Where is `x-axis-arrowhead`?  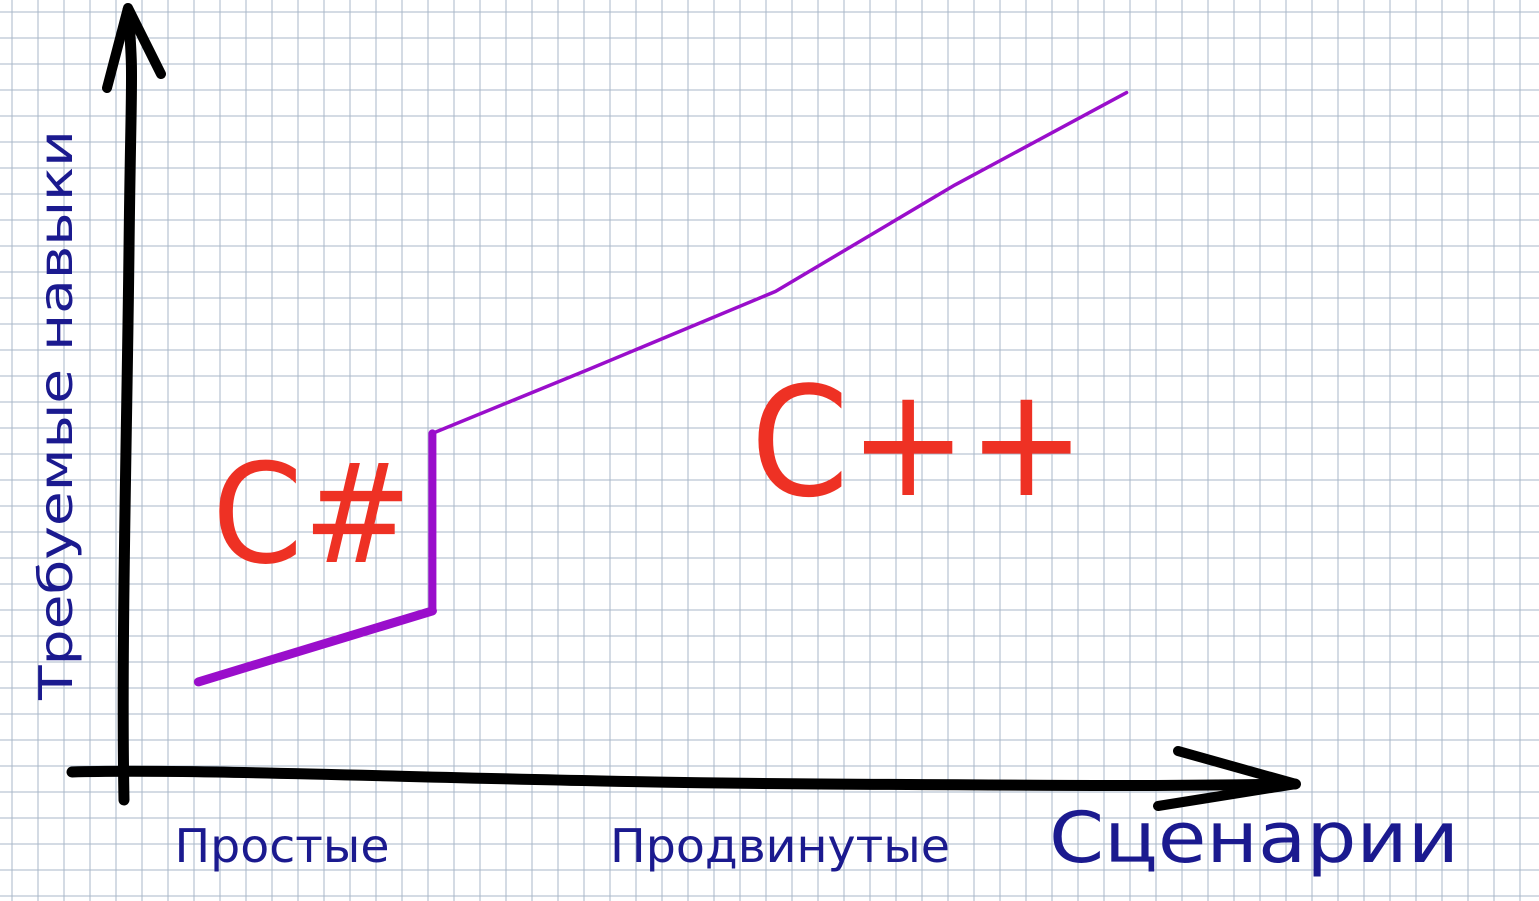
x-axis-arrowhead is located at coordinates (1227, 778).